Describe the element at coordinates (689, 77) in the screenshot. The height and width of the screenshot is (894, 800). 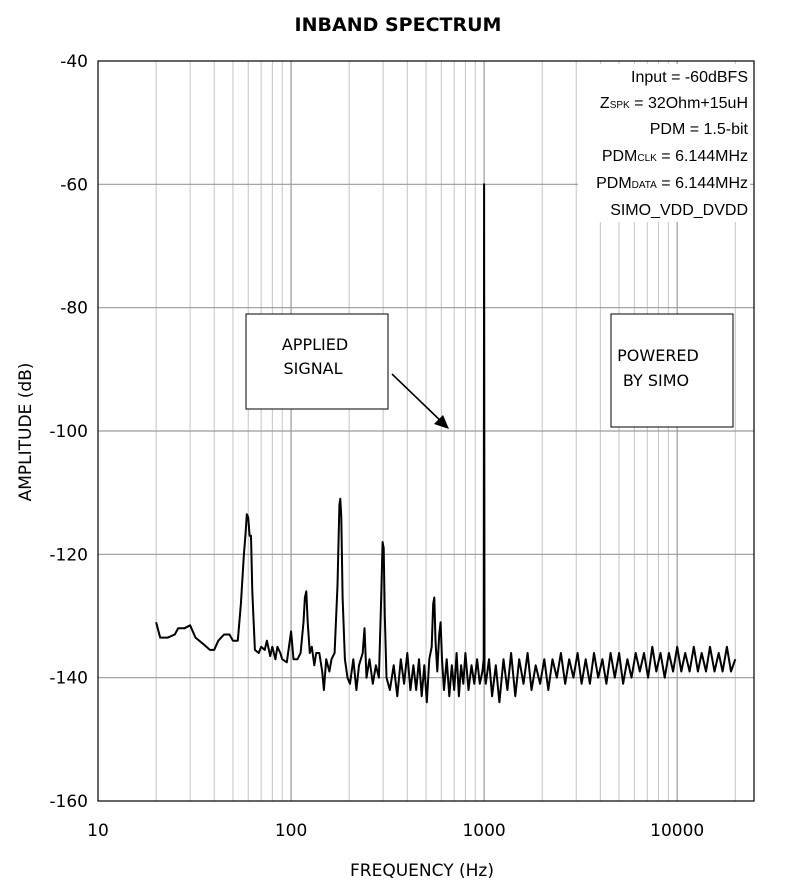
I see `info-input: Input = -60dBFS` at that location.